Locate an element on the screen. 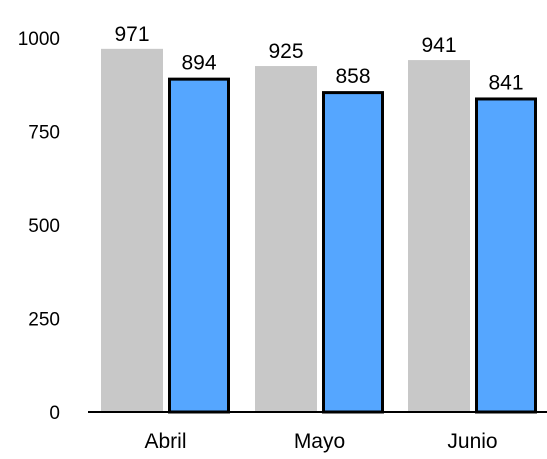 The height and width of the screenshot is (459, 547). y-tick-label: 1000 is located at coordinates (39, 39).